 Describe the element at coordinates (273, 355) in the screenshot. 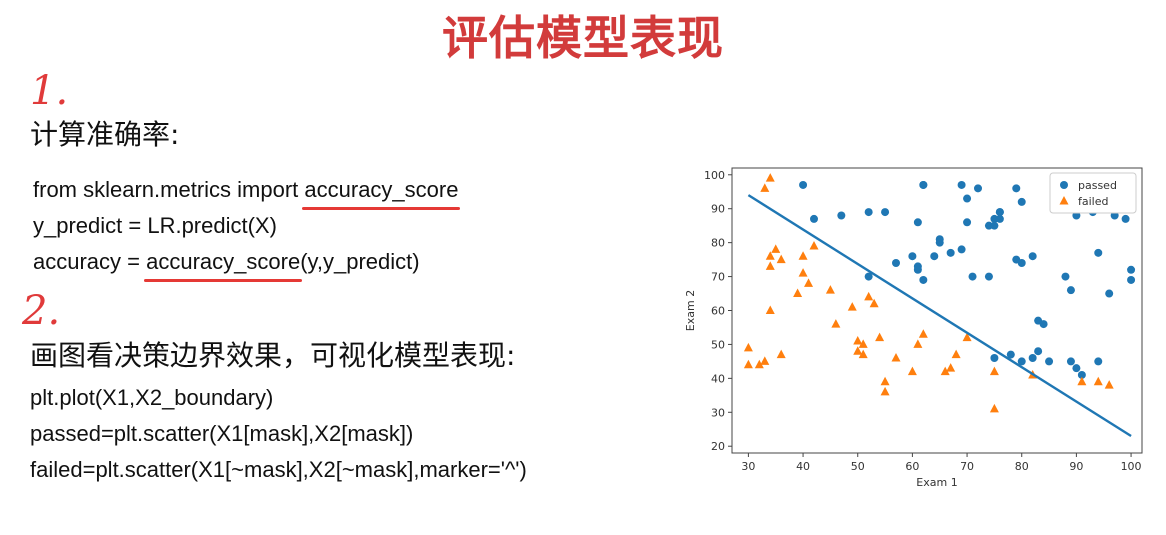

I see `heading-visualize: 画图看决策边界效果，可视化模型表现:` at that location.